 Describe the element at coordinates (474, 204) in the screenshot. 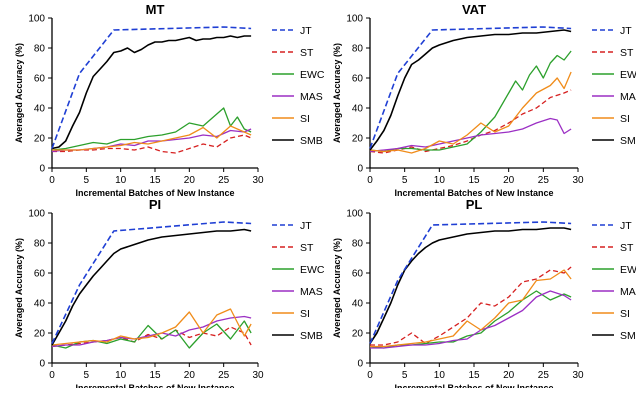

I see `chart-title: PL` at that location.